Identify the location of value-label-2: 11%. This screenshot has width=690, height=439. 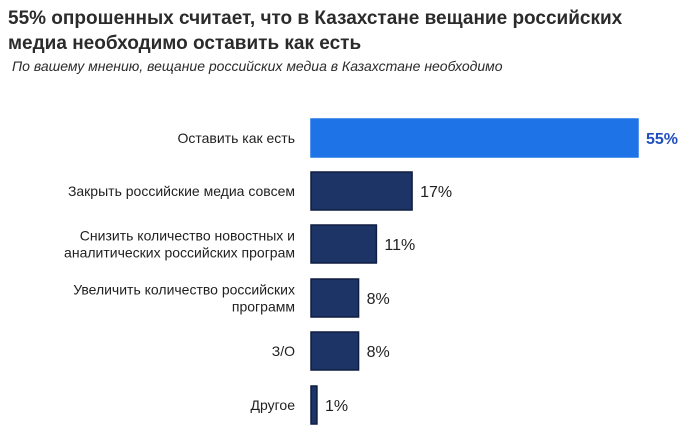
(399, 245).